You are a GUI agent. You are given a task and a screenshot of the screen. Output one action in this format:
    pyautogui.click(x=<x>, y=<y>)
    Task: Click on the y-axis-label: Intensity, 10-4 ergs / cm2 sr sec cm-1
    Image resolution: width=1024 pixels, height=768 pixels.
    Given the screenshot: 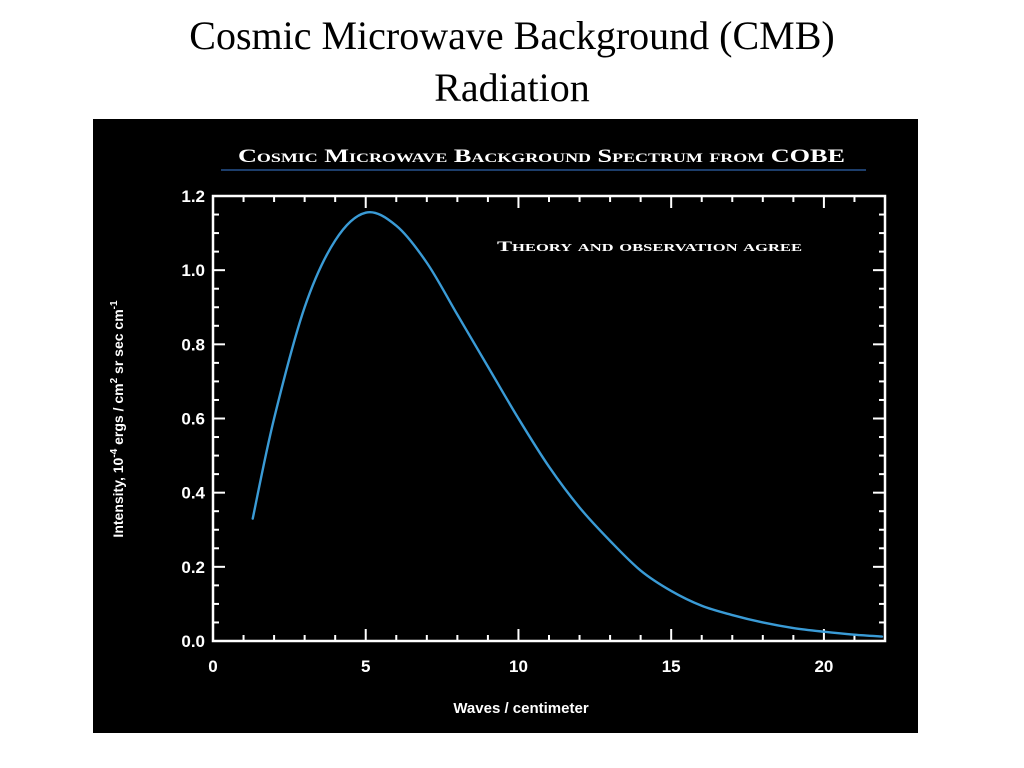 What is the action you would take?
    pyautogui.click(x=117, y=419)
    